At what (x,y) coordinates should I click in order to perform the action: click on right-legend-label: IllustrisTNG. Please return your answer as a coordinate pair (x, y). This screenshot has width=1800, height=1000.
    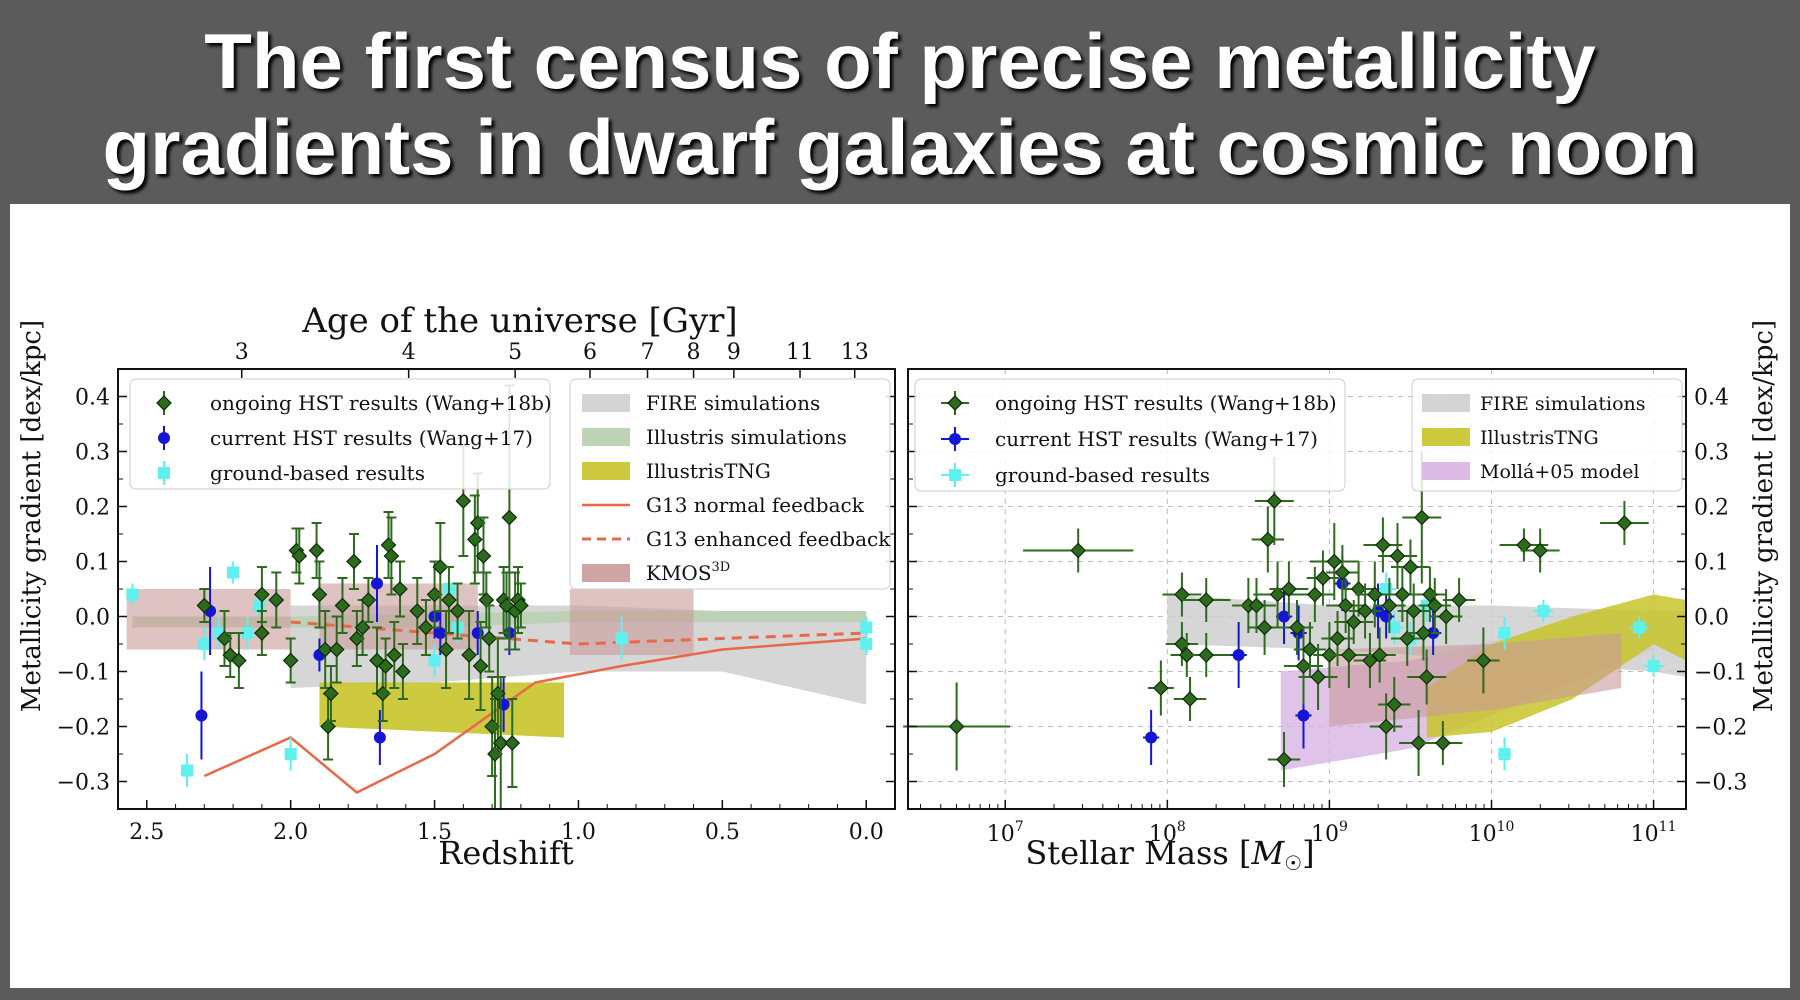
    Looking at the image, I should click on (1539, 438).